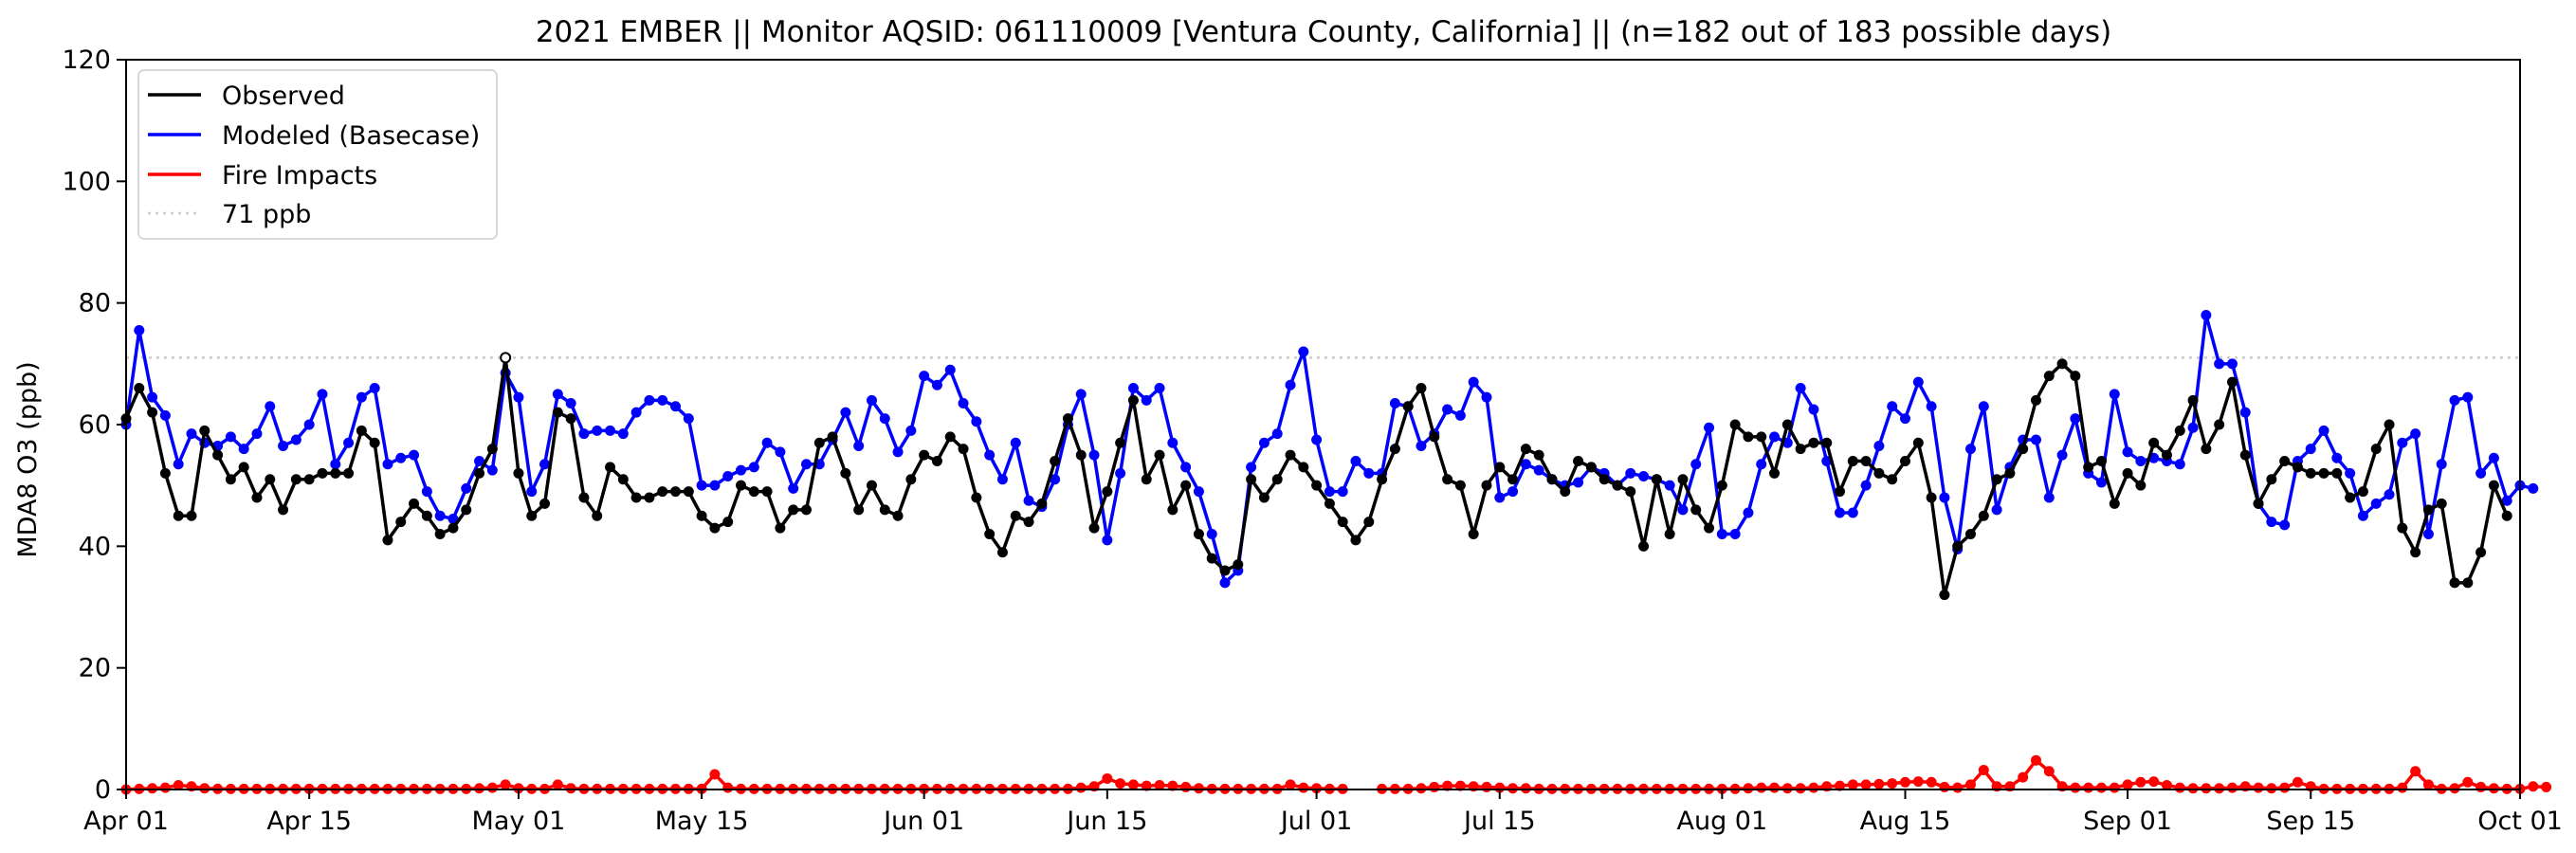  I want to click on y-tick-label: 80, so click(95, 303).